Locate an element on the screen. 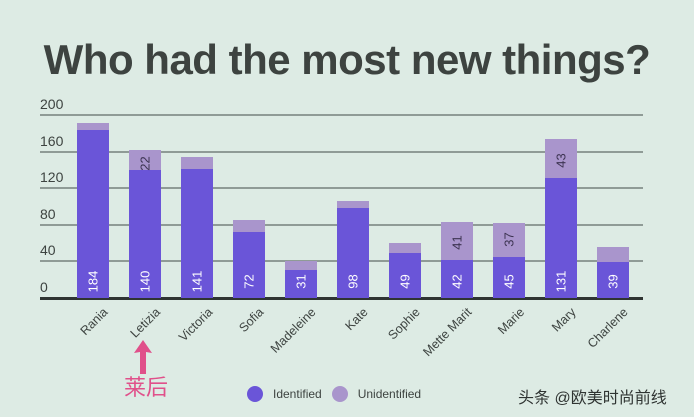 This screenshot has width=694, height=417. unidentified-value-label: 41 is located at coordinates (457, 243).